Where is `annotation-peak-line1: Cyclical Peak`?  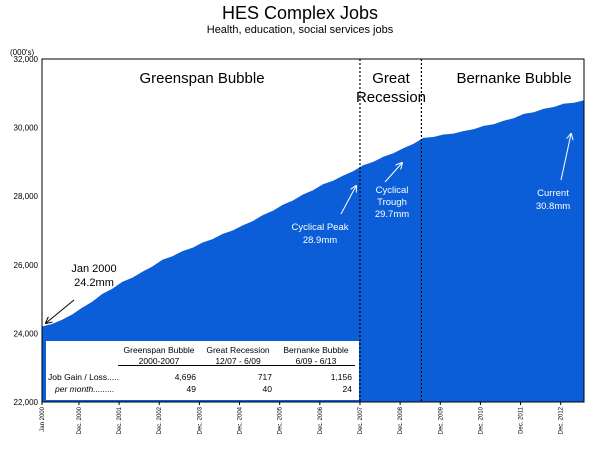
annotation-peak-line1: Cyclical Peak is located at coordinates (319, 227).